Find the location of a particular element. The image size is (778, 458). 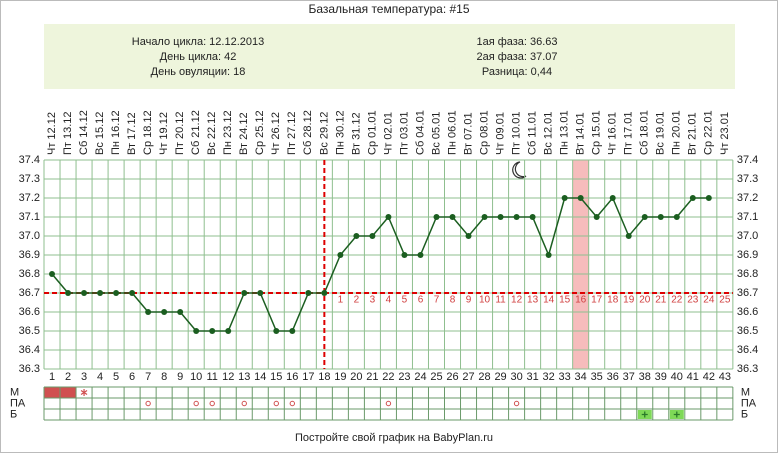

y-tick-label: 36.4 is located at coordinates (29, 350).